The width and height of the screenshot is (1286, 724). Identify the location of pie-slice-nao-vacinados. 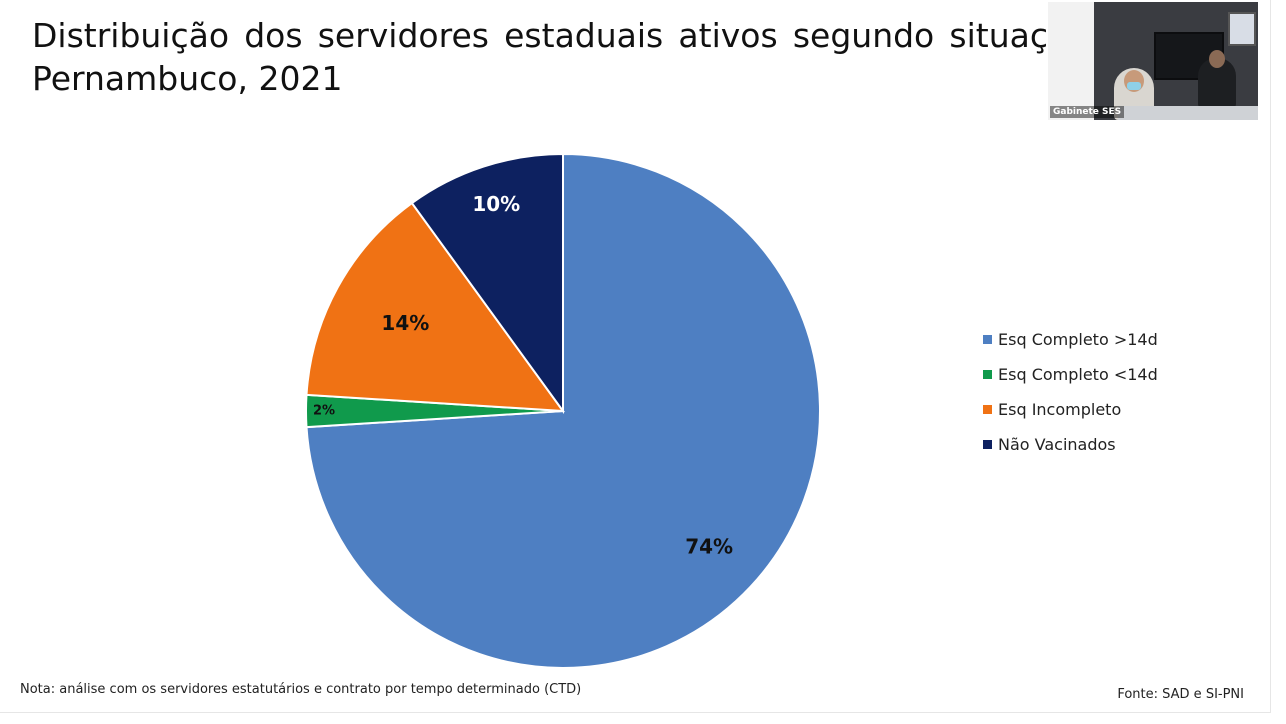
(487, 283).